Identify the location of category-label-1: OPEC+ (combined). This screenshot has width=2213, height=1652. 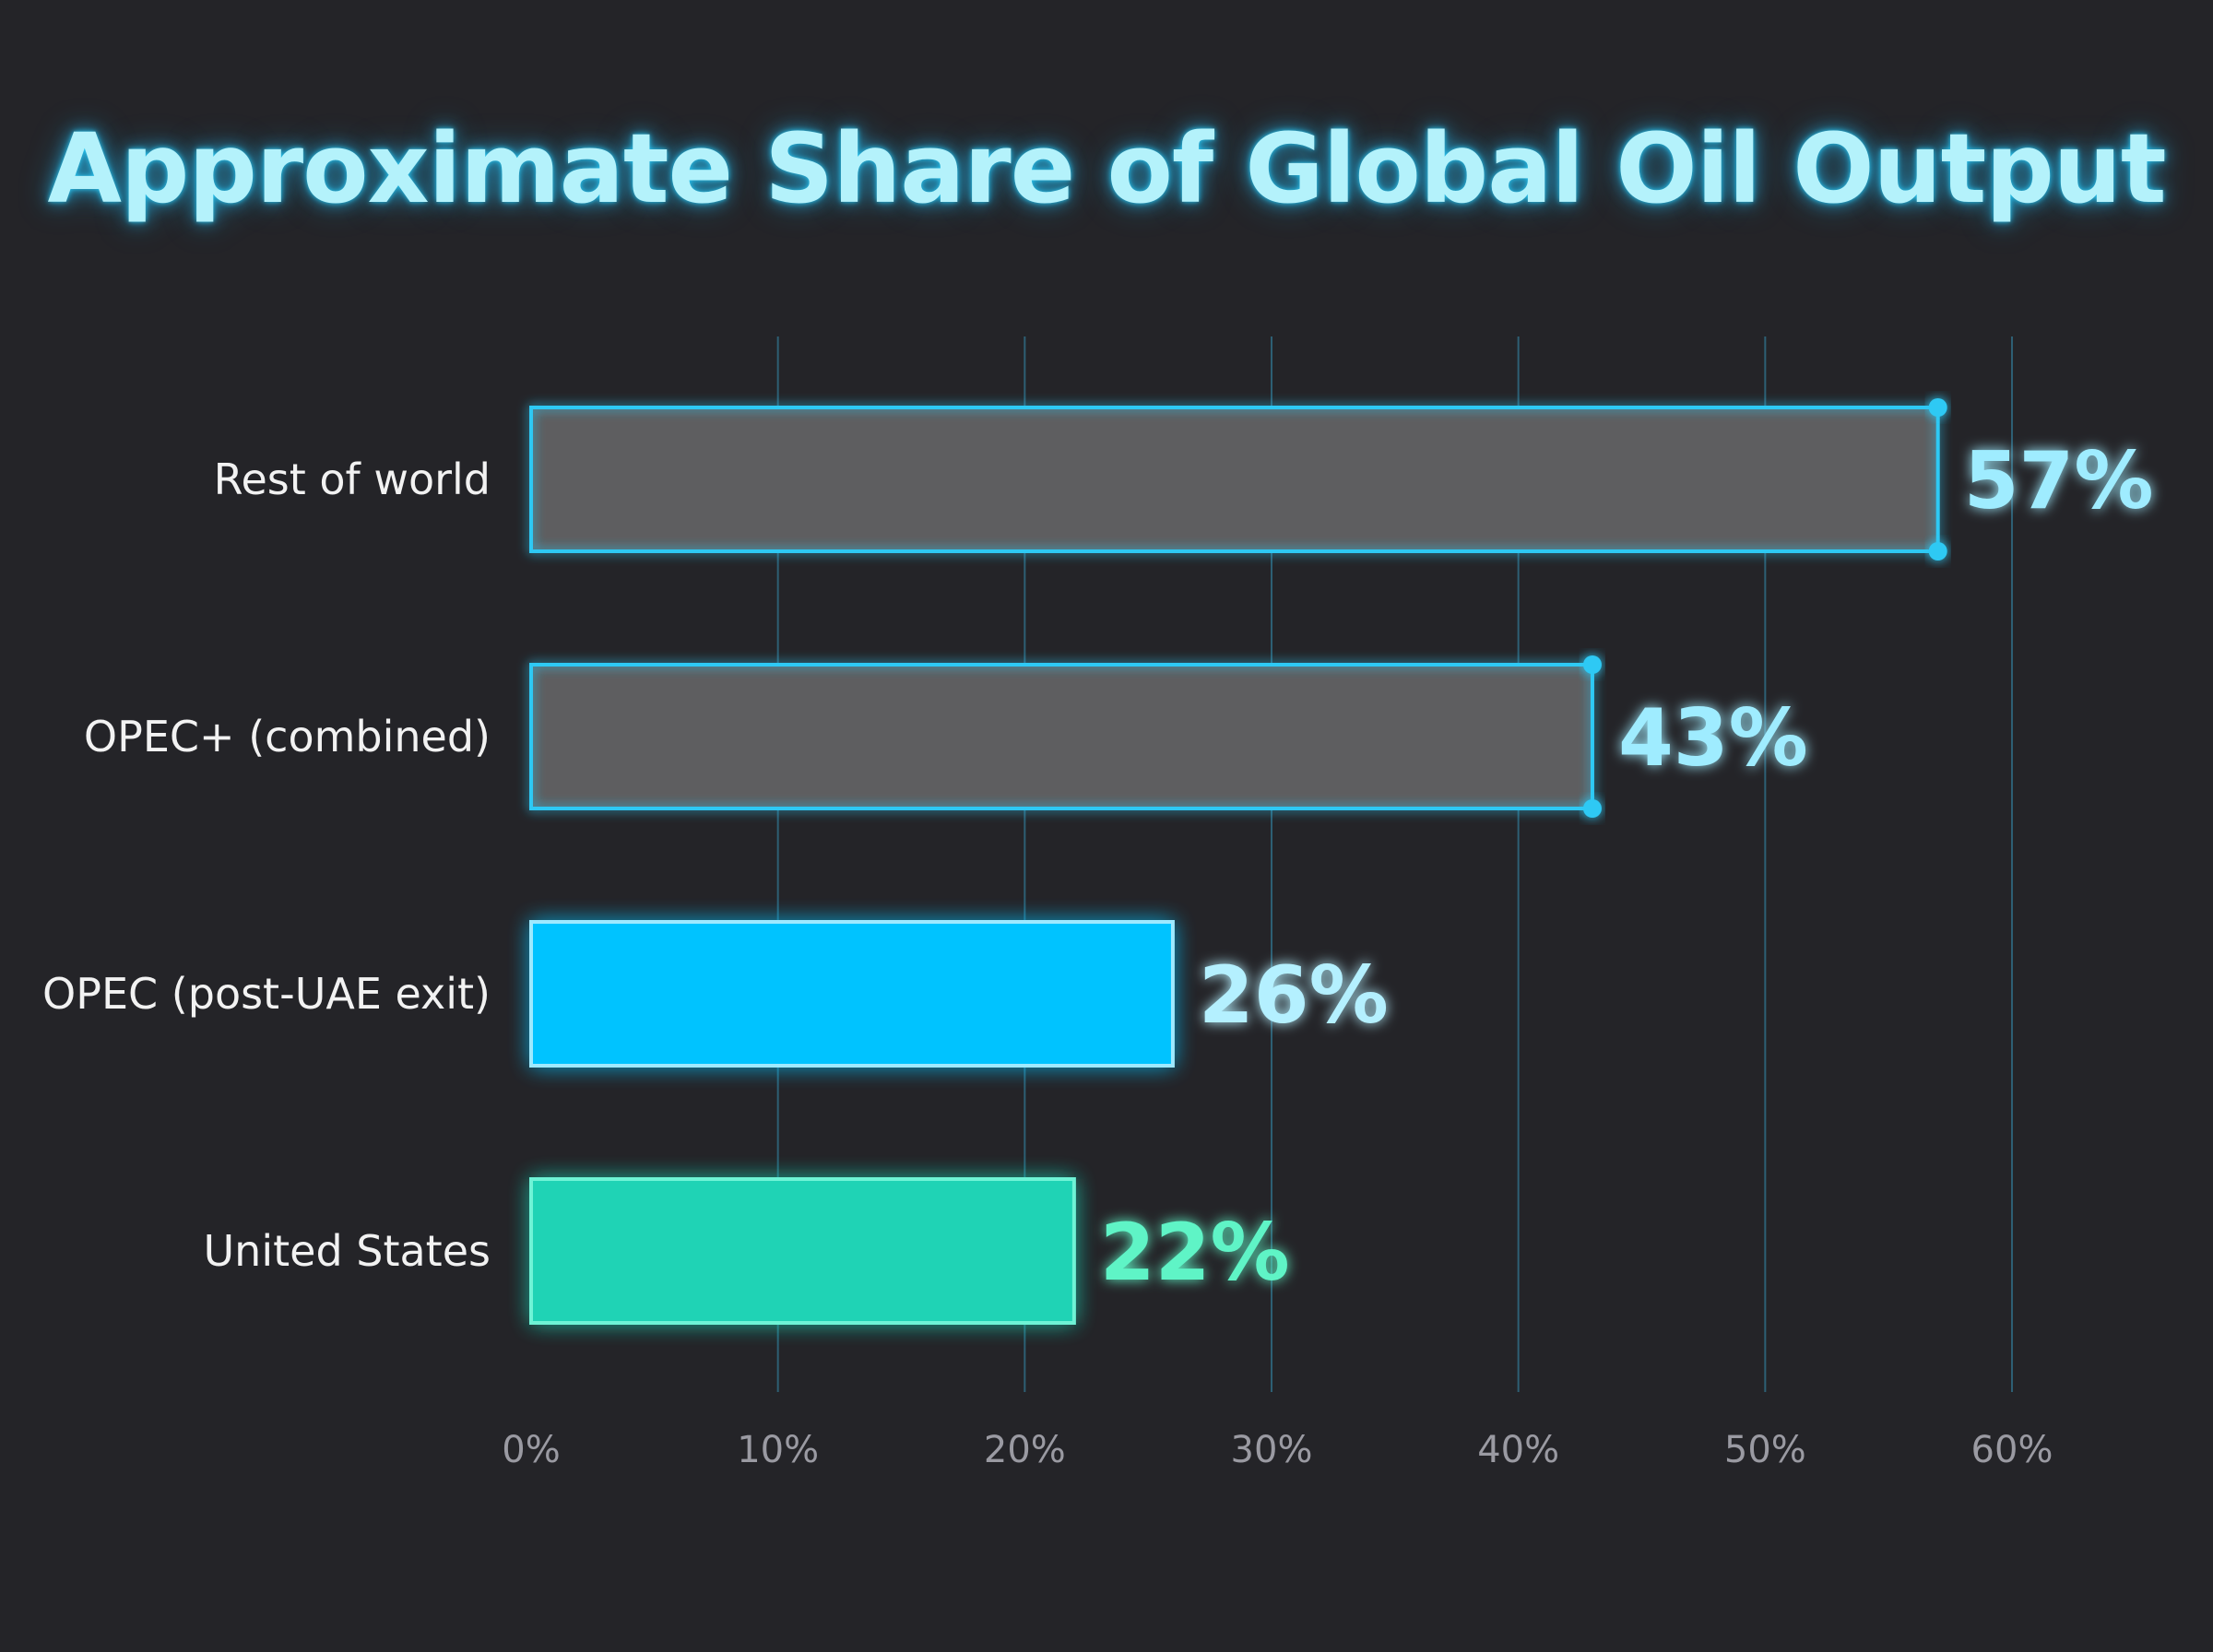
(287, 736).